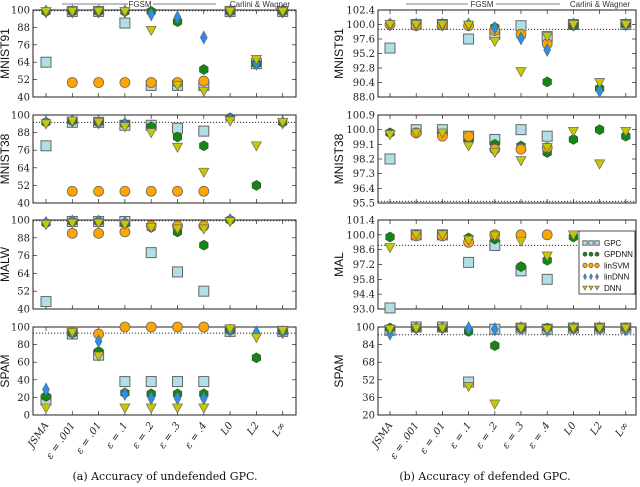 This screenshot has height=487, width=640. I want to click on y-tick-label: 92.8, so click(364, 69).